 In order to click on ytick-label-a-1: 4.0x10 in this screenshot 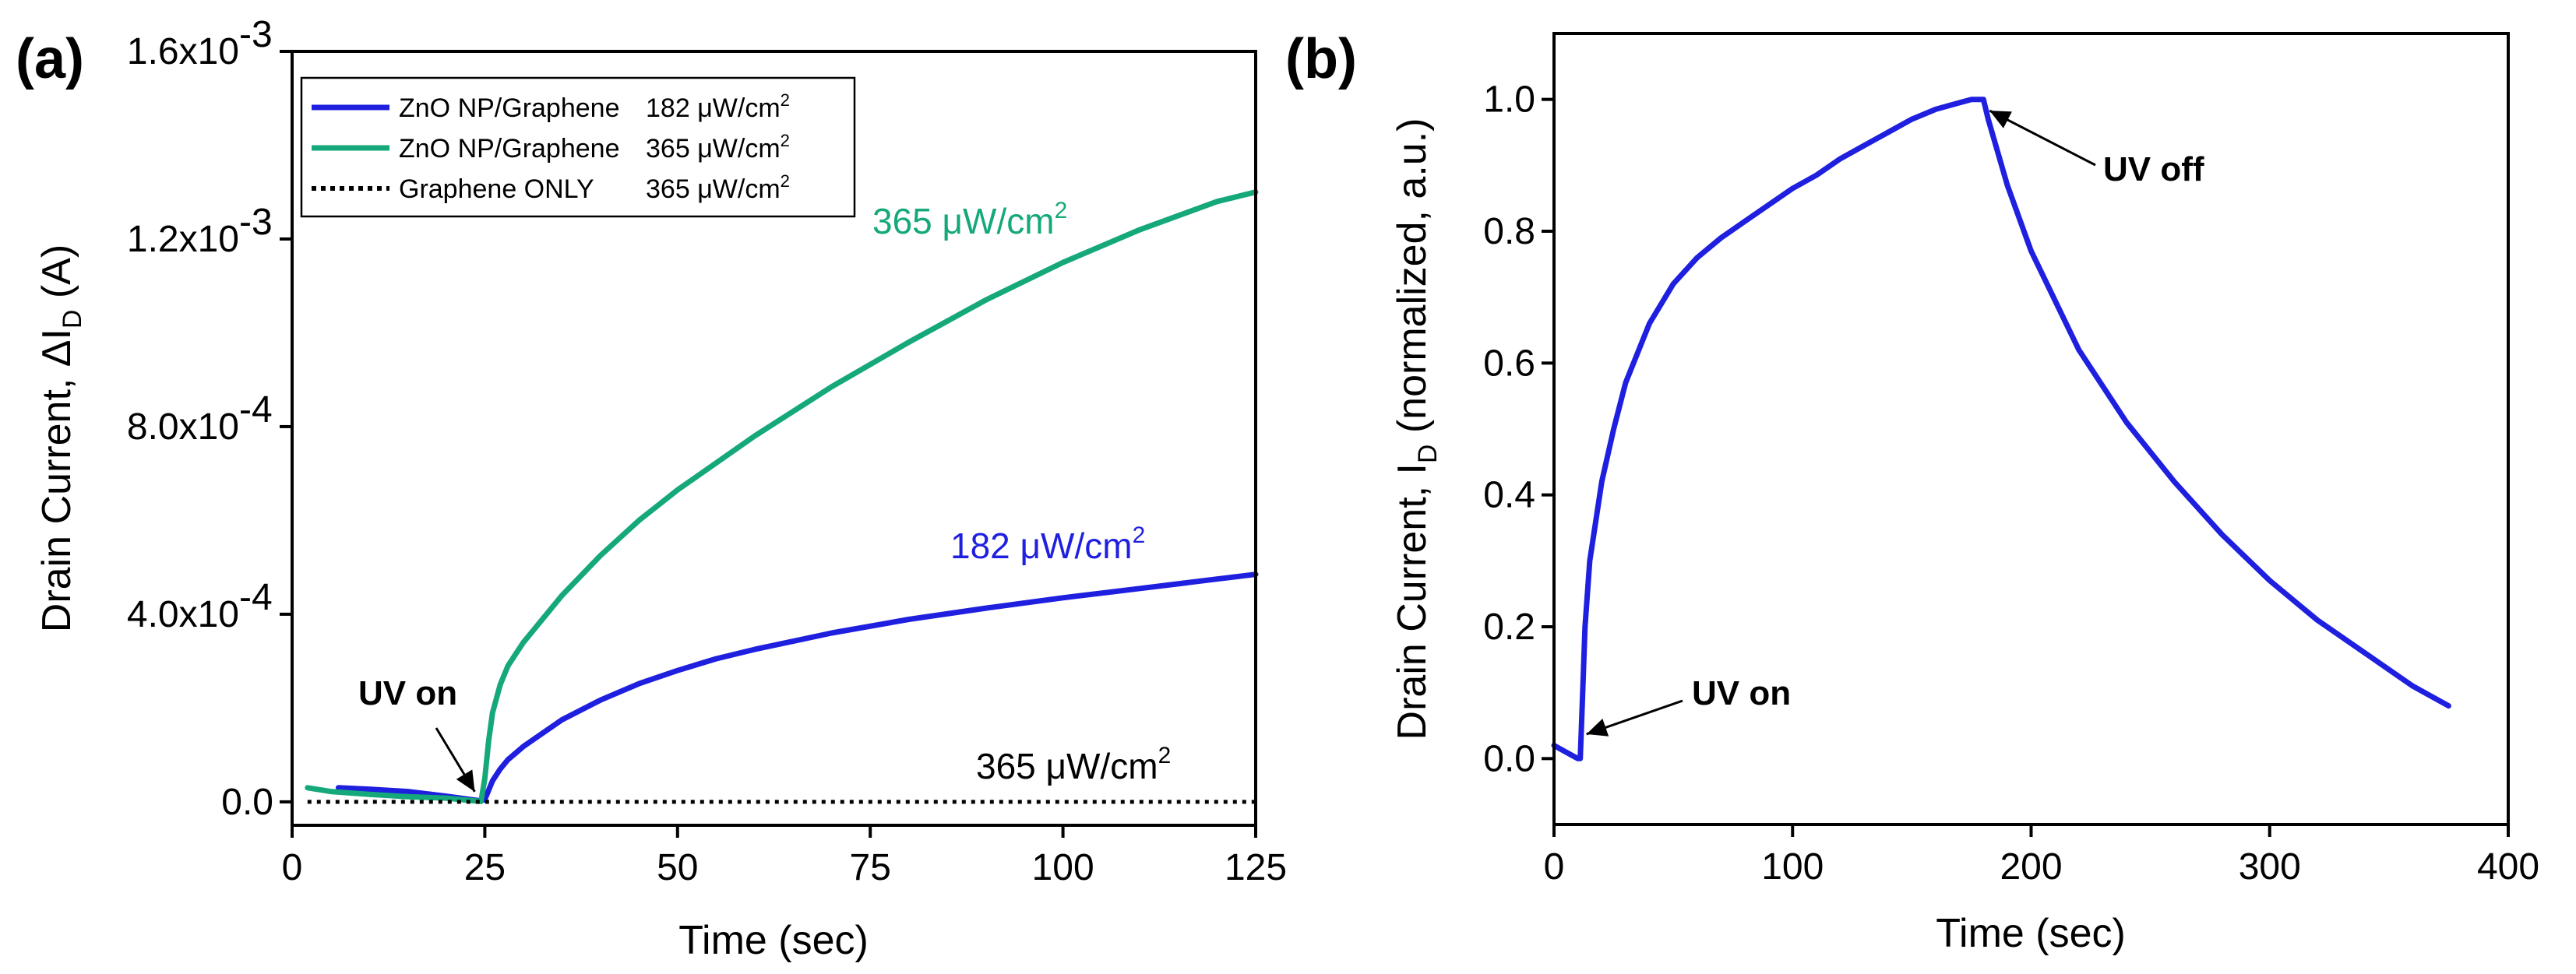, I will do `click(183, 614)`.